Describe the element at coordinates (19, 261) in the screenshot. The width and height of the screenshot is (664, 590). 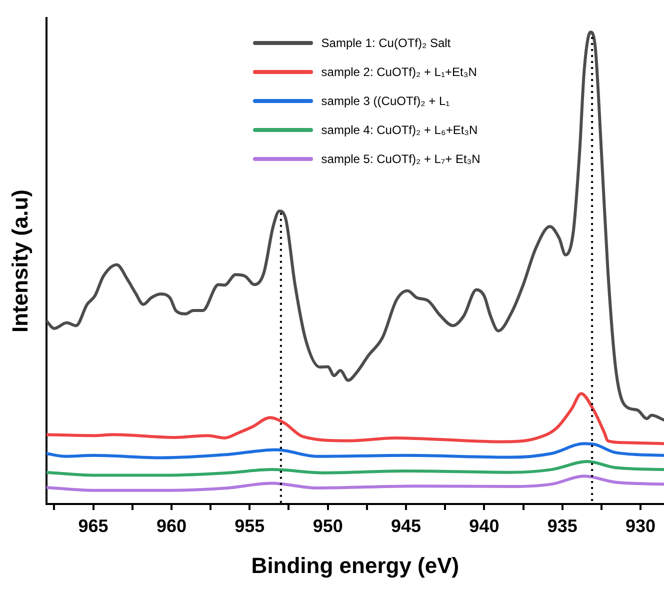
I see `y-axis-title: Intensity (a.u)` at that location.